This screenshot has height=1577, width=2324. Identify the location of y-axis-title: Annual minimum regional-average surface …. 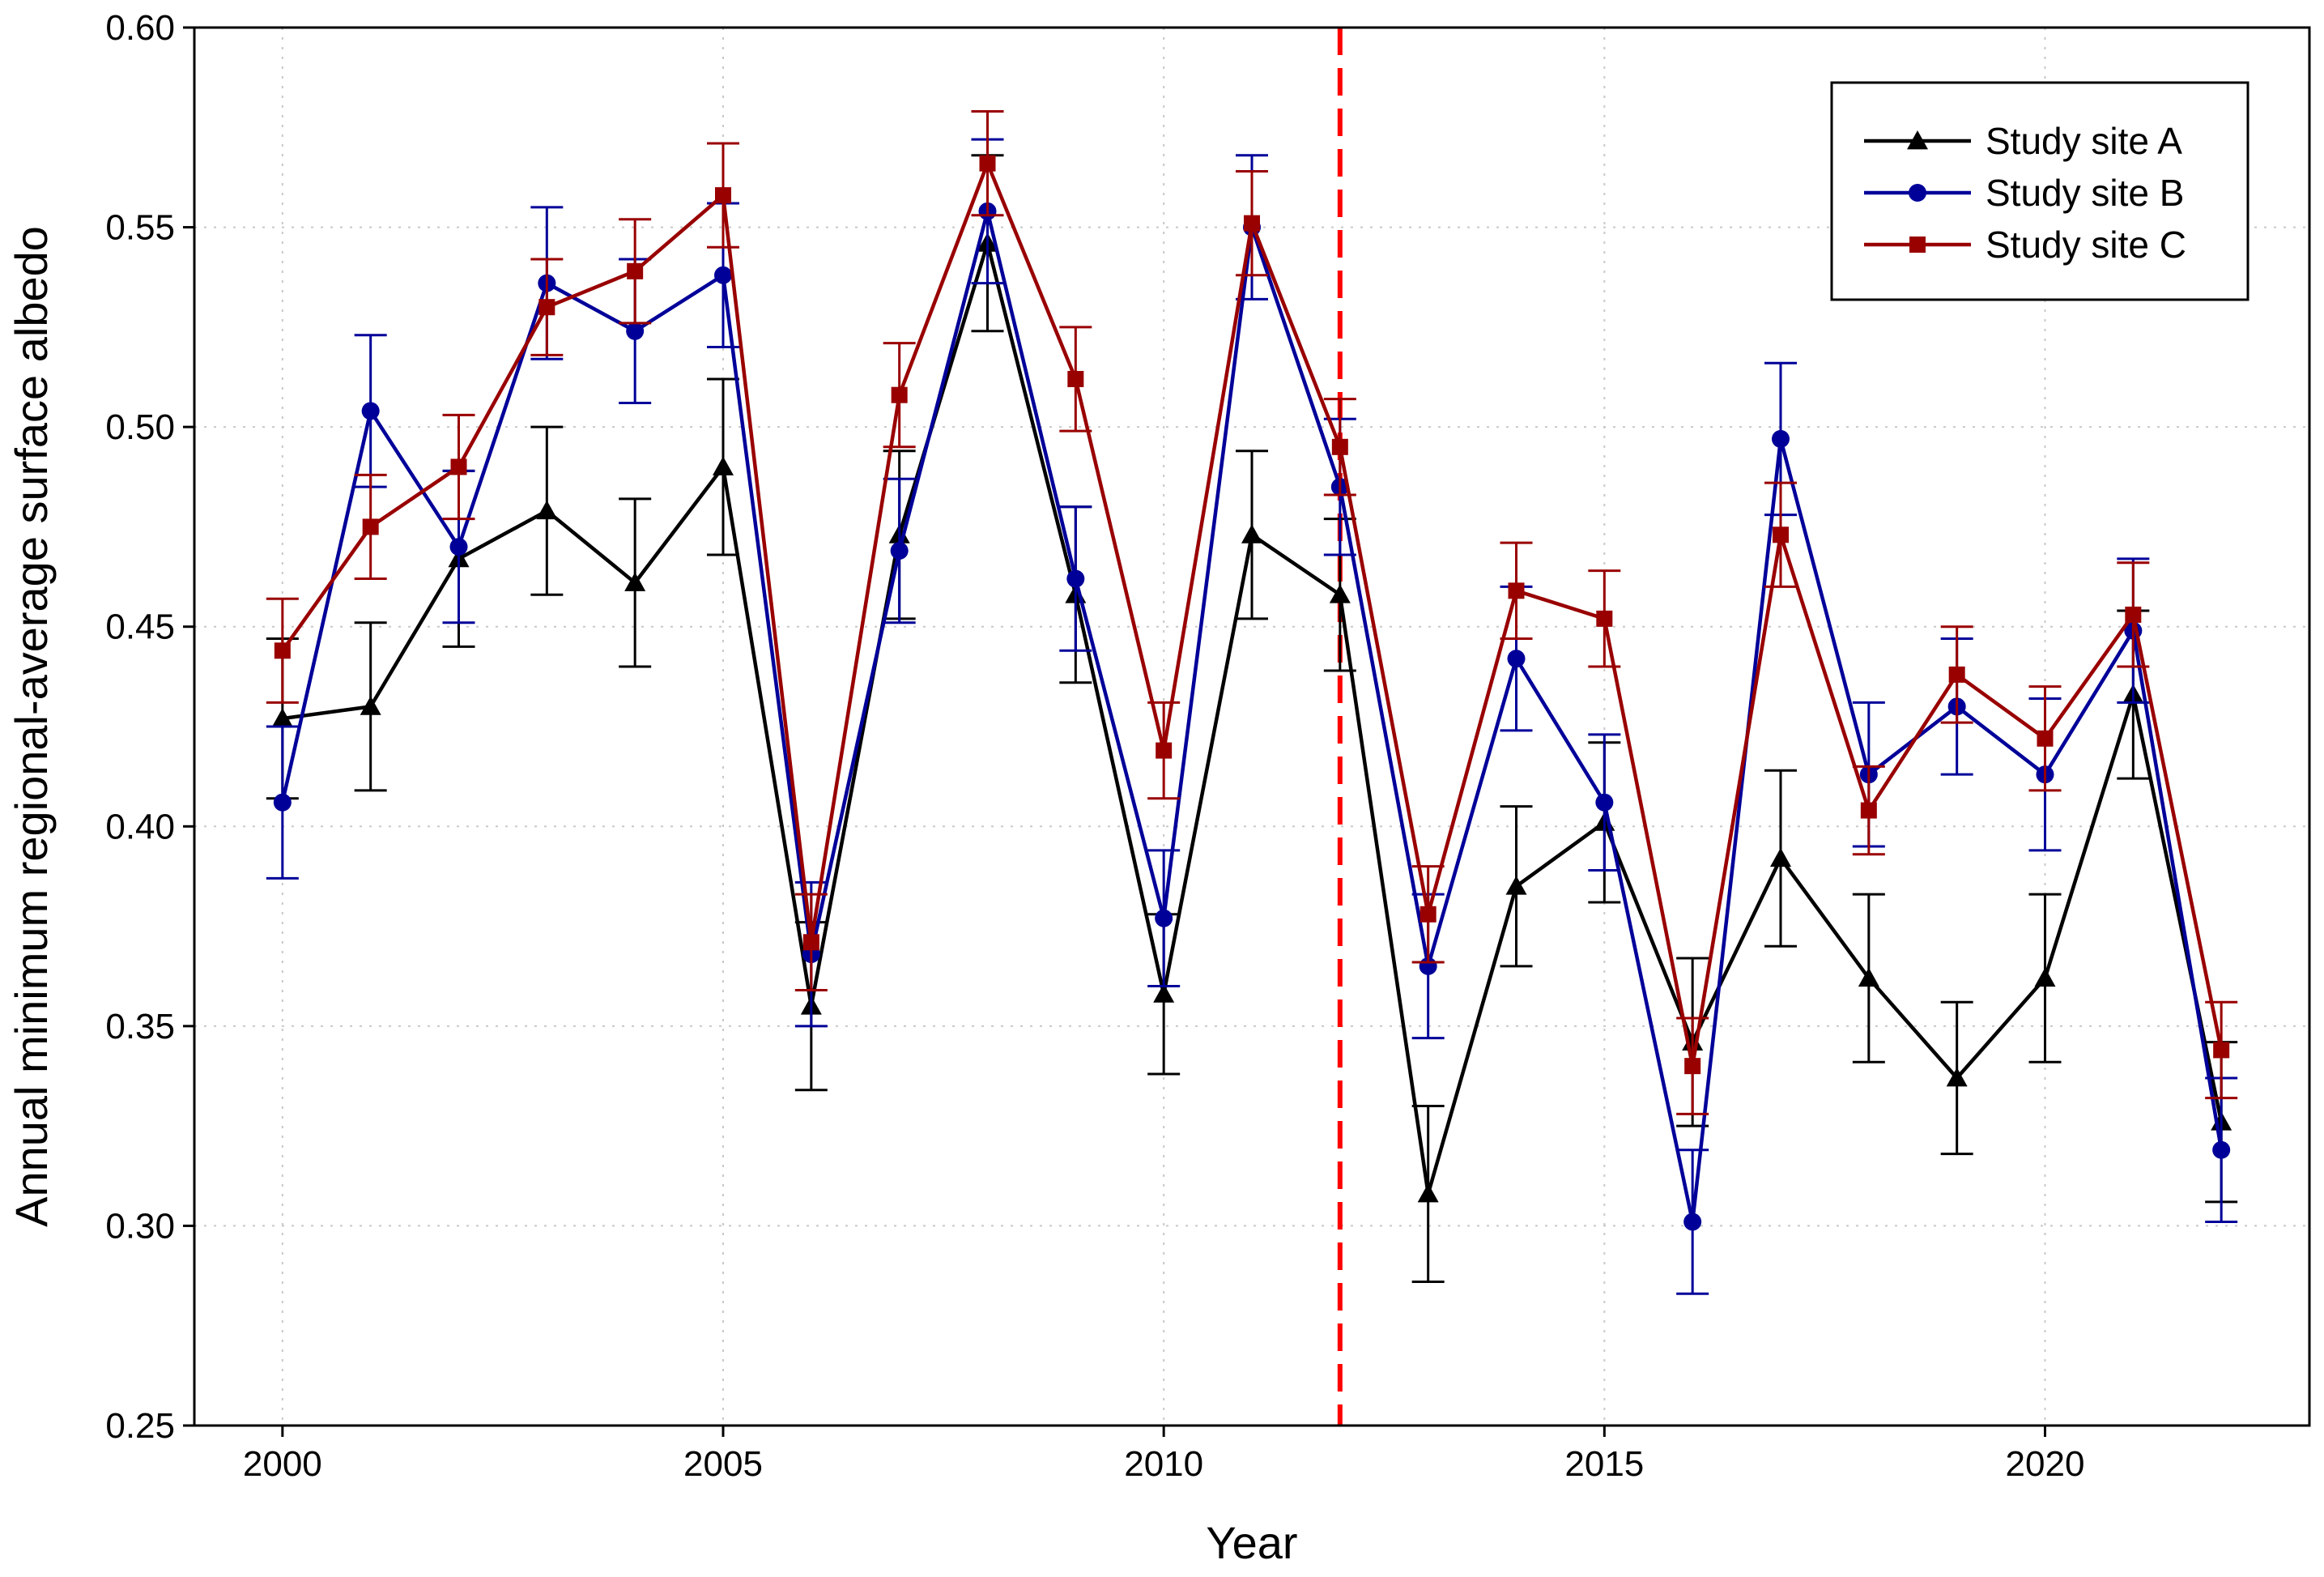
(32, 727).